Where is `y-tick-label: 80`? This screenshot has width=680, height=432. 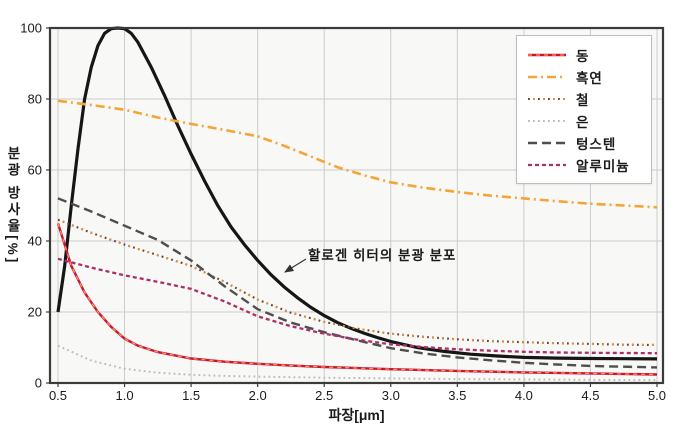 y-tick-label: 80 is located at coordinates (35, 99).